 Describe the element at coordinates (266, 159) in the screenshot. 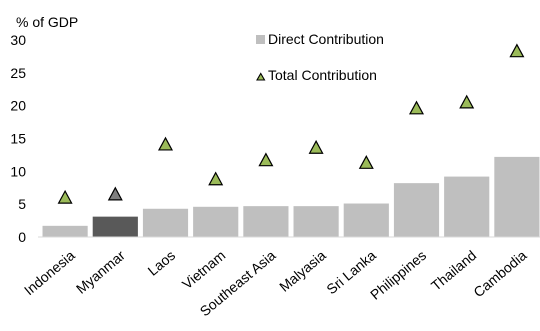

I see `marker-southeast-asia` at that location.